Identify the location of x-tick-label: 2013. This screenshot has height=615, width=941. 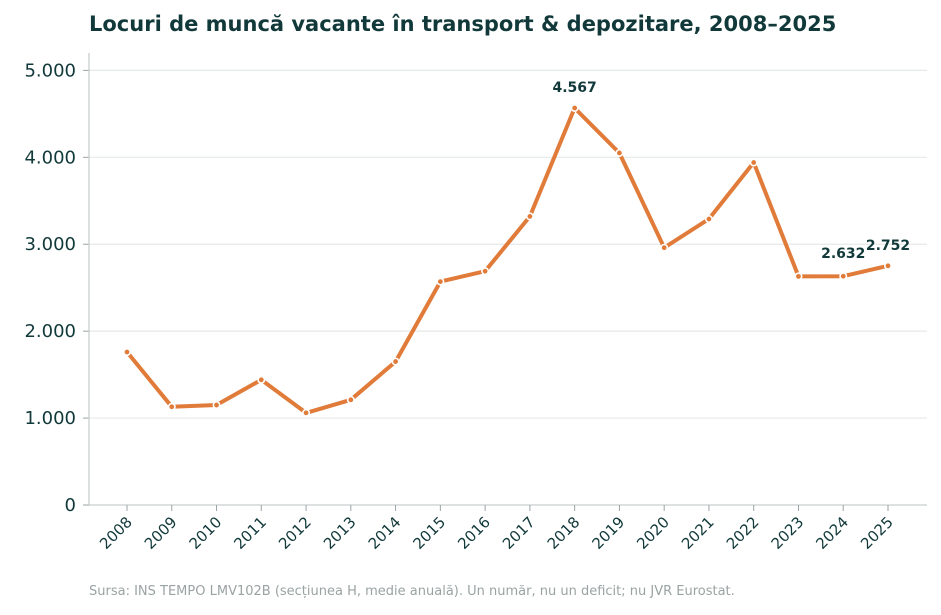
(340, 533).